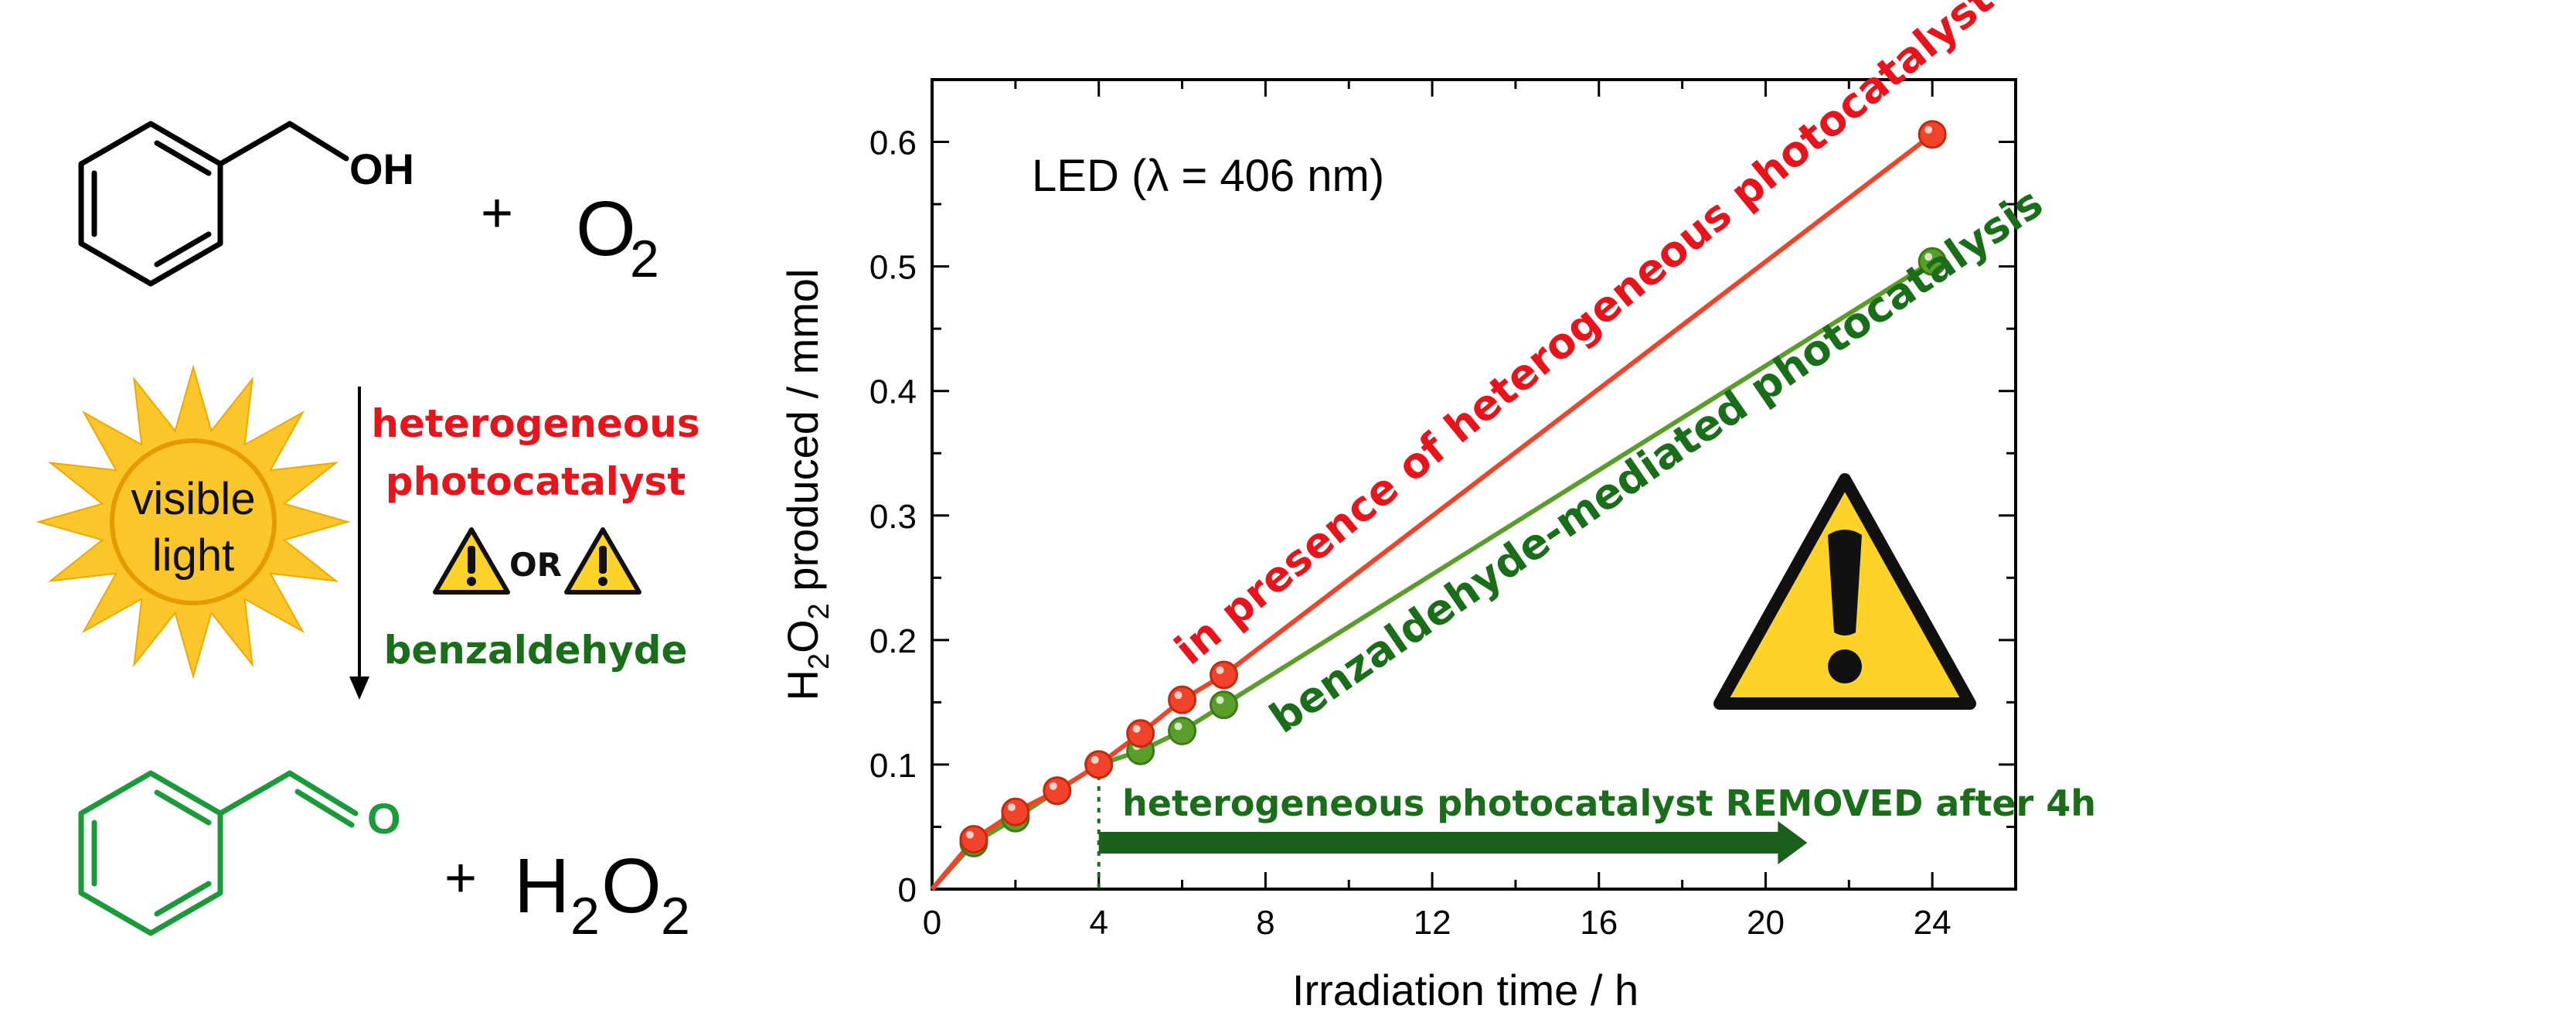  I want to click on benzaldehyde-structure, so click(218, 853).